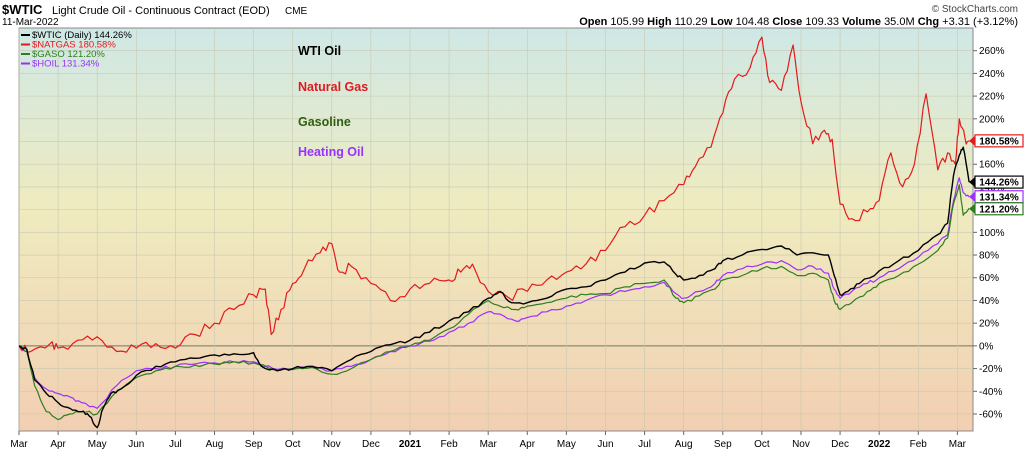  What do you see at coordinates (787, 22) in the screenshot?
I see `close-label: Close` at bounding box center [787, 22].